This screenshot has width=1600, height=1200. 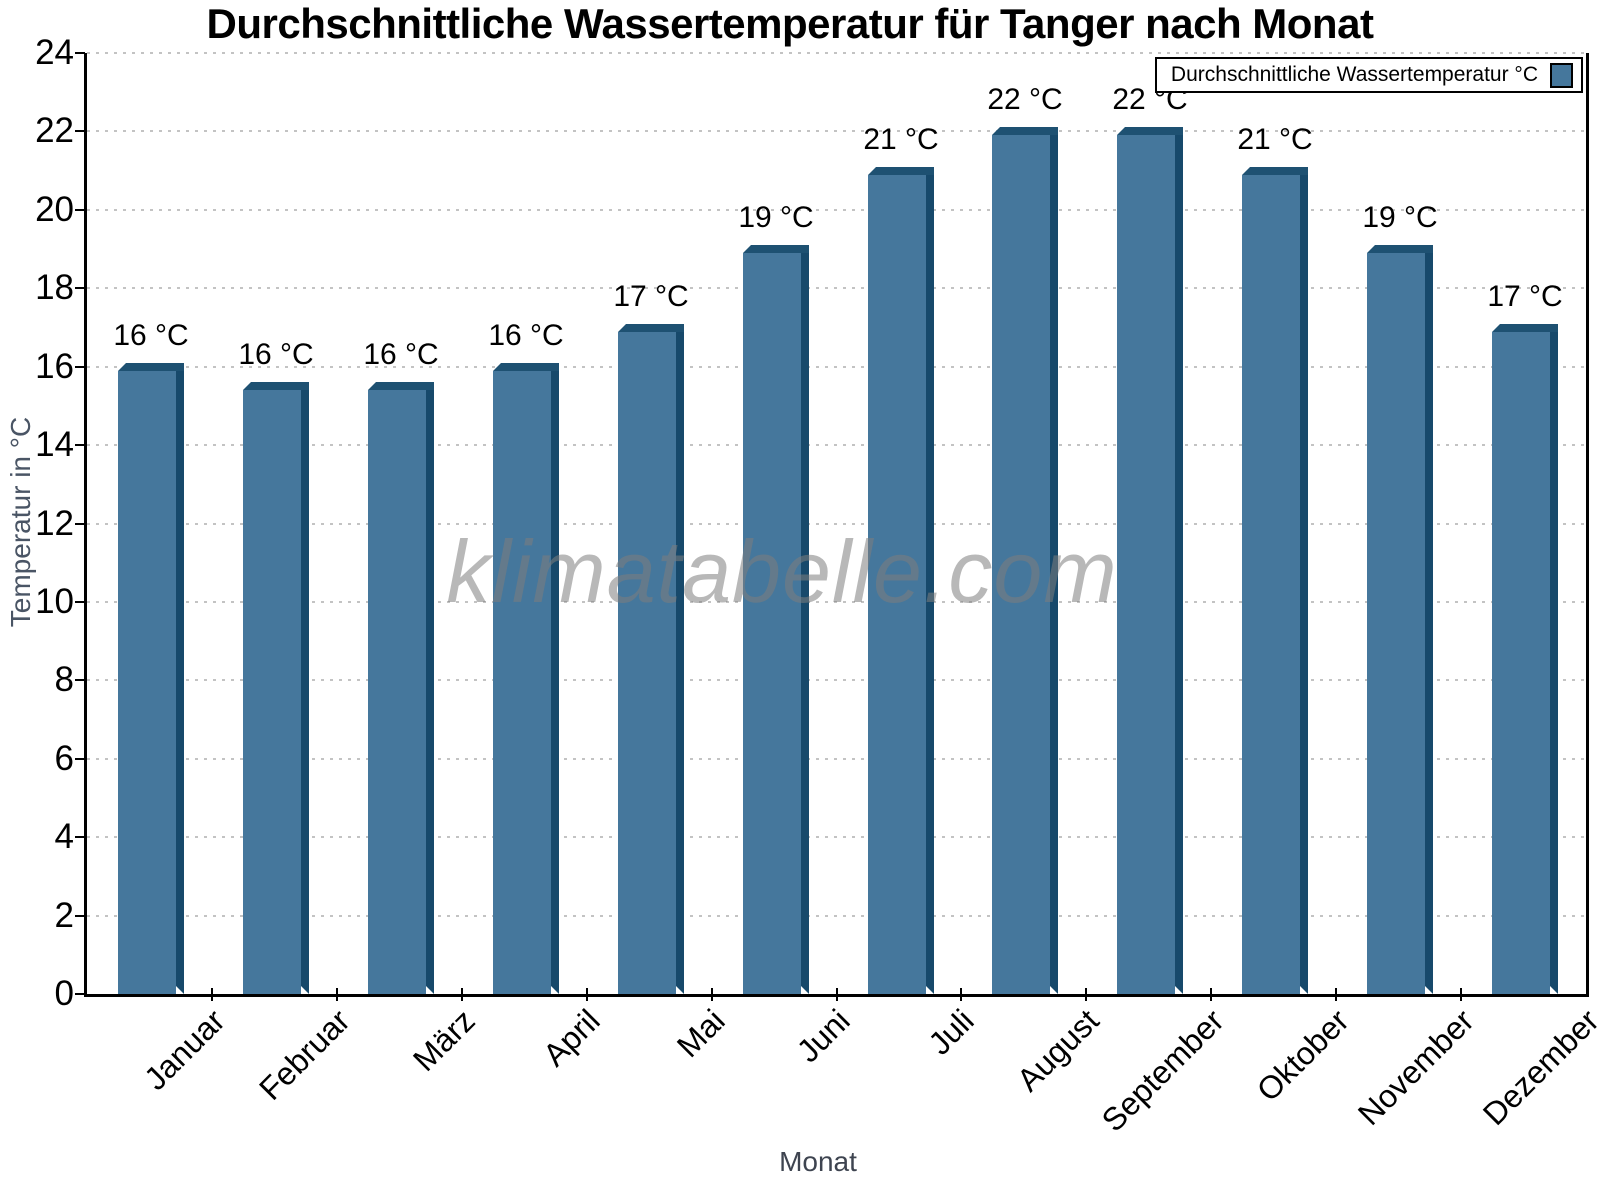 What do you see at coordinates (54, 366) in the screenshot?
I see `y-axis-tick-label: 16` at bounding box center [54, 366].